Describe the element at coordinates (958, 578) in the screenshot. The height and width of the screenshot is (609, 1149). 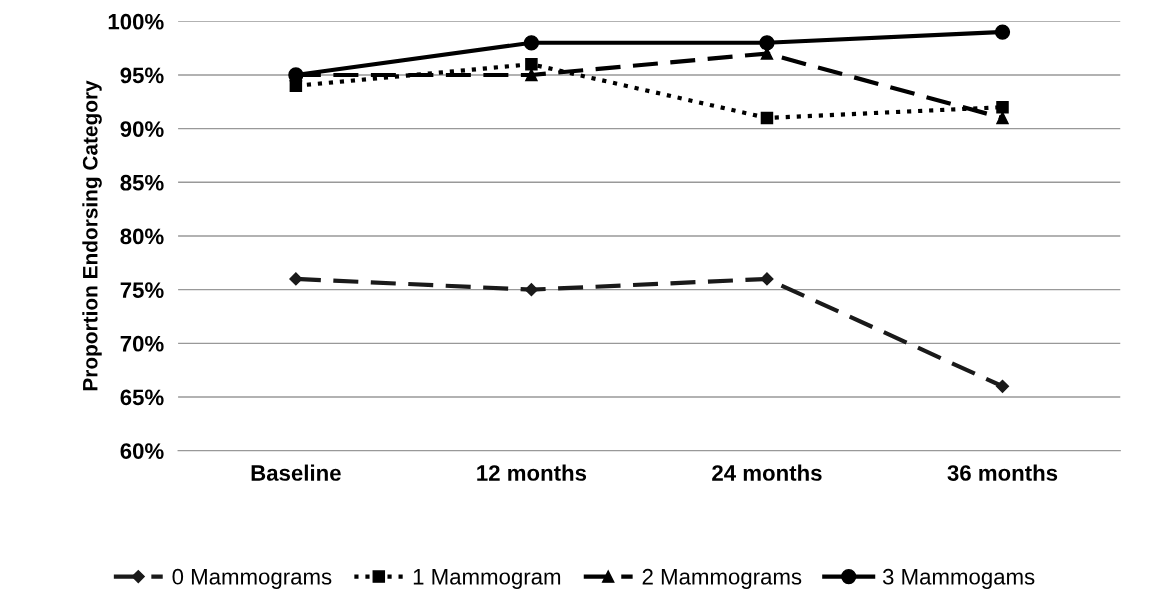
I see `legend-label: 3 Mammogams` at that location.